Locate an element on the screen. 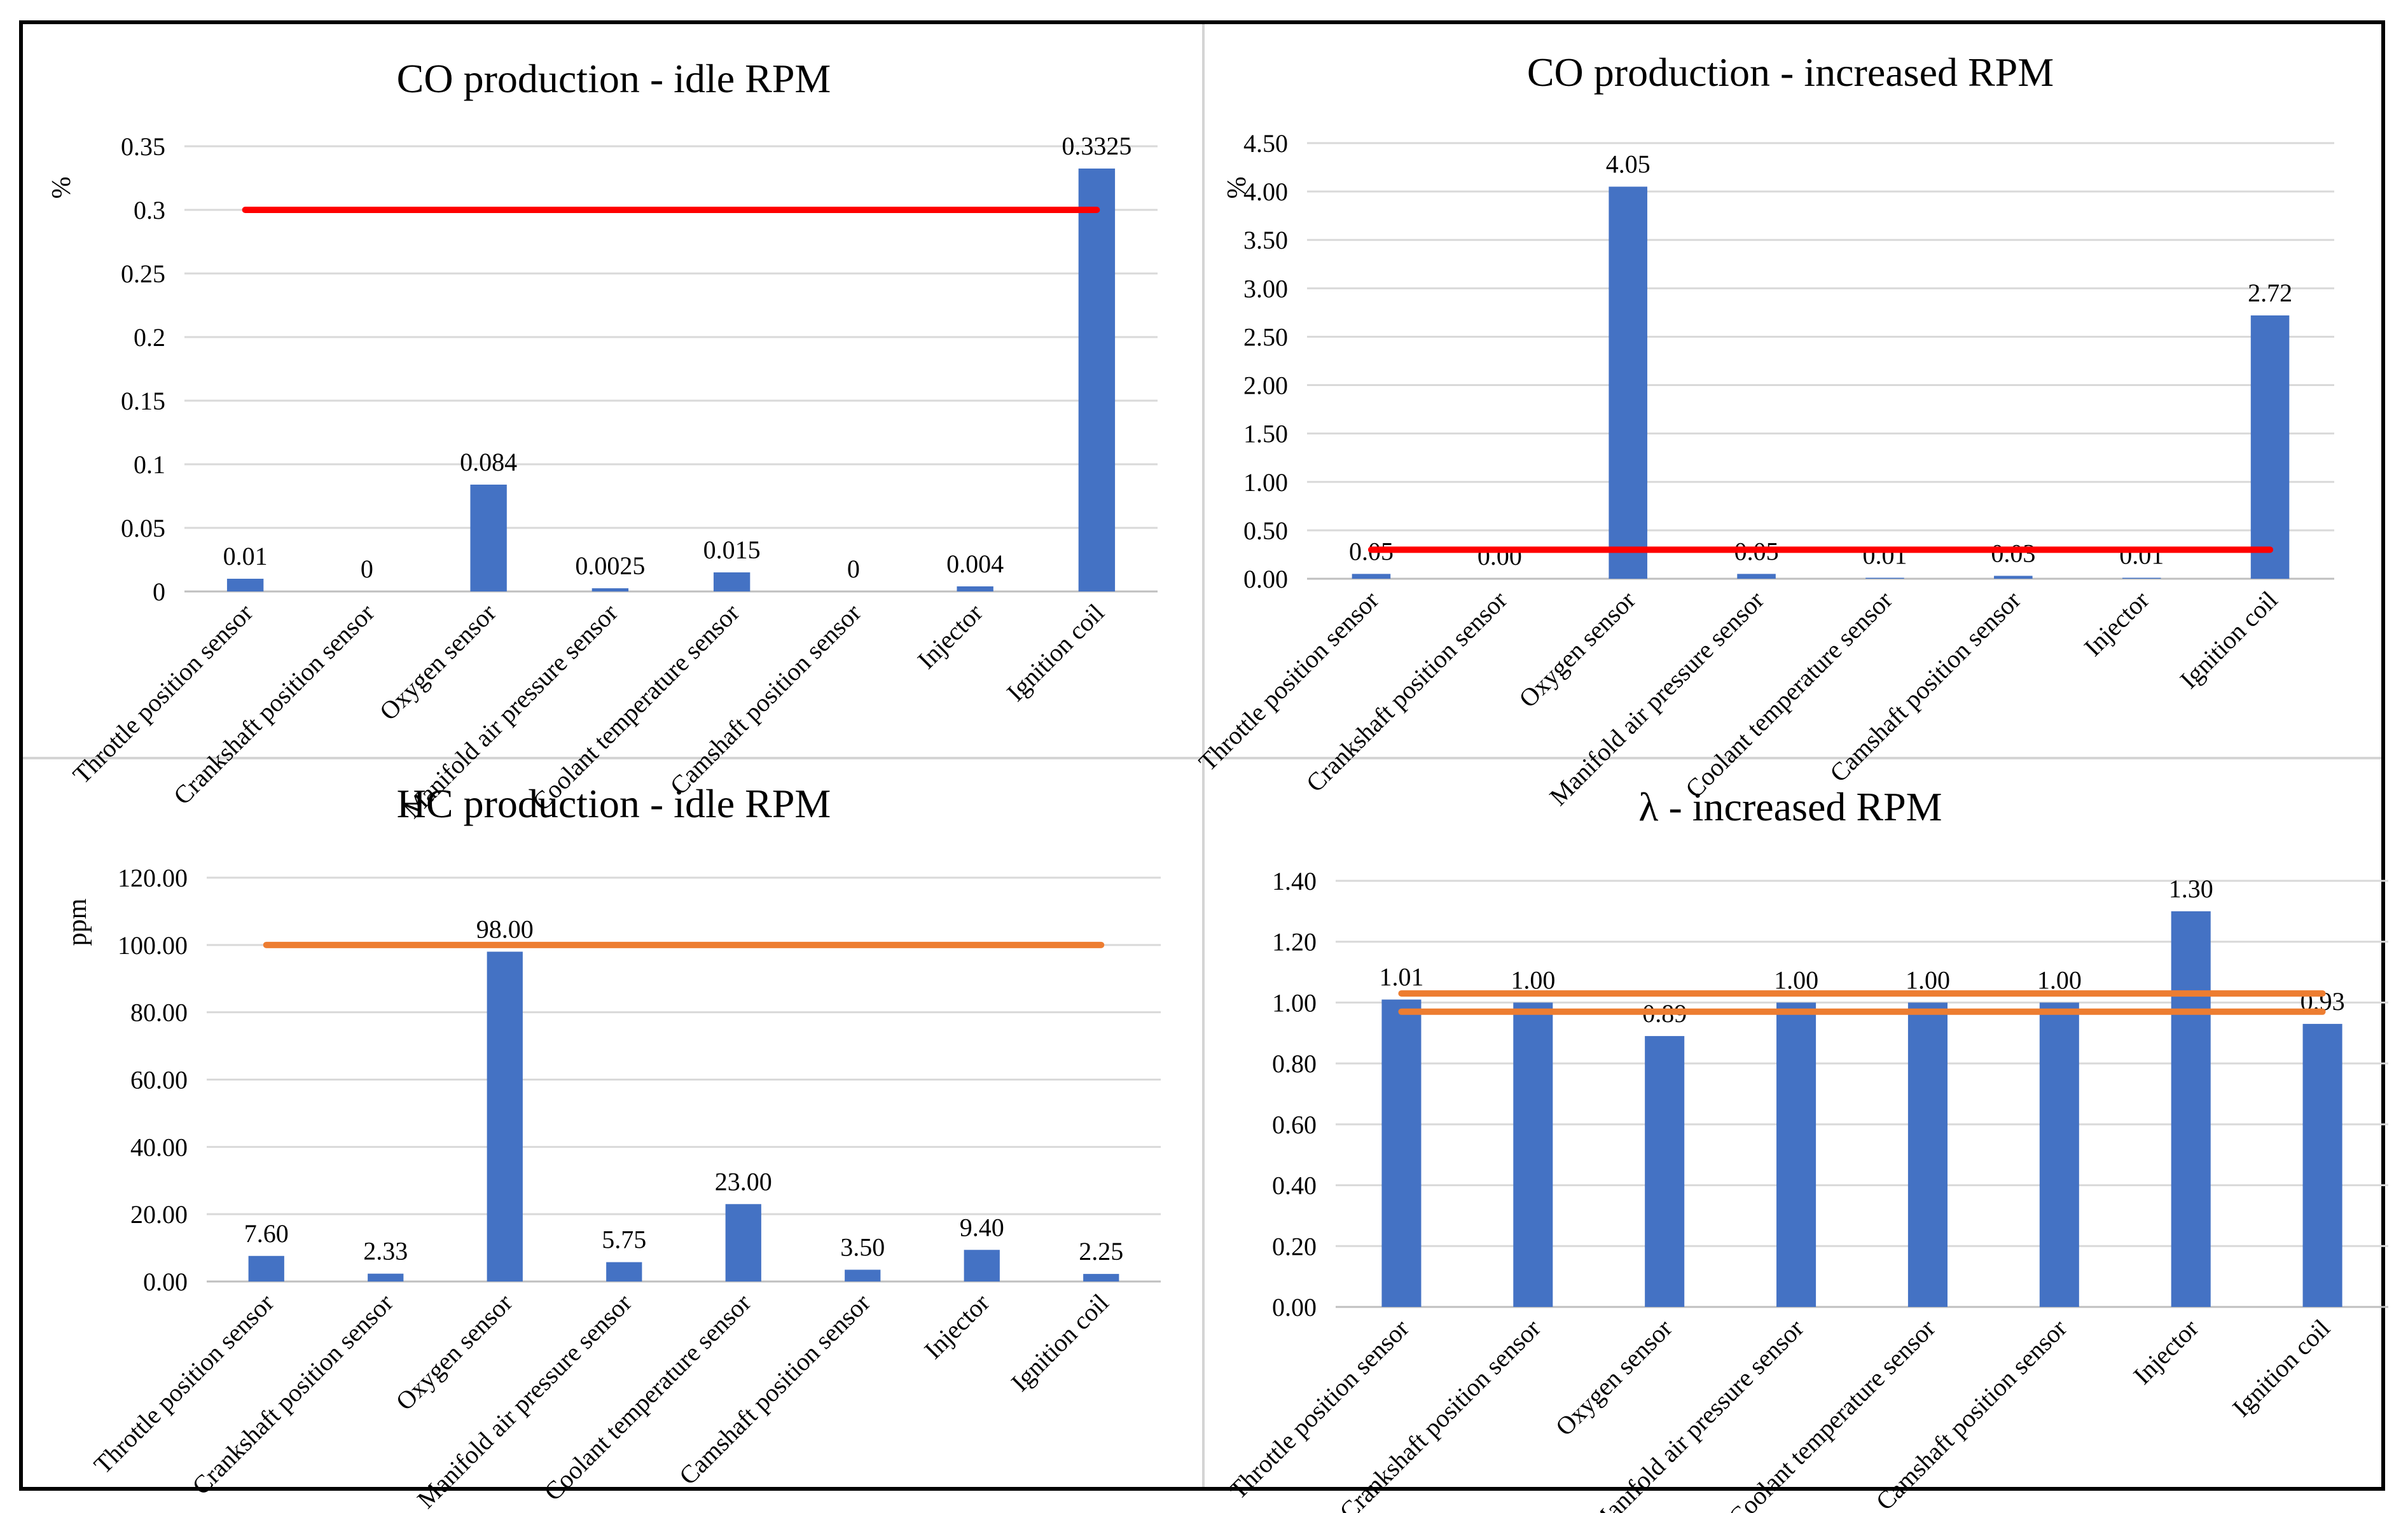 Image resolution: width=2408 pixels, height=1513 pixels. data-label: 0.03 is located at coordinates (2013, 553).